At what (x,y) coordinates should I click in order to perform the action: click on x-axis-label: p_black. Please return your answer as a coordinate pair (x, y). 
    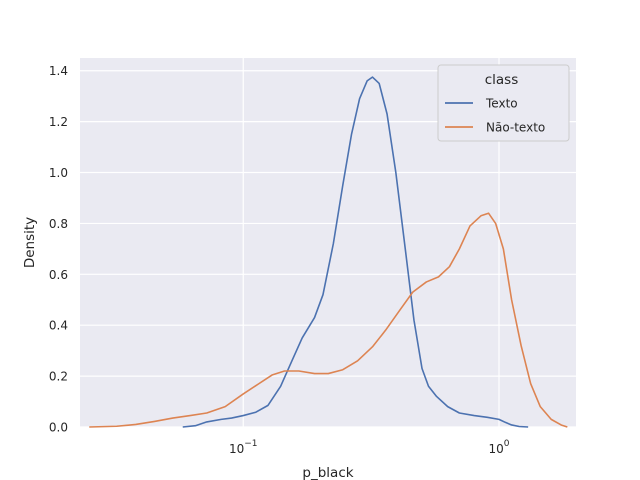
    Looking at the image, I should click on (327, 472).